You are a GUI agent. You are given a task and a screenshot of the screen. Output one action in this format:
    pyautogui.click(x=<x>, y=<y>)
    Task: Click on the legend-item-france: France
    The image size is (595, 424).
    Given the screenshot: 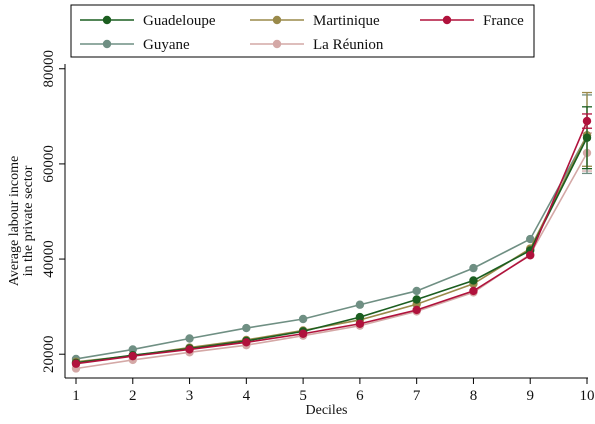 What is the action you would take?
    pyautogui.click(x=472, y=21)
    